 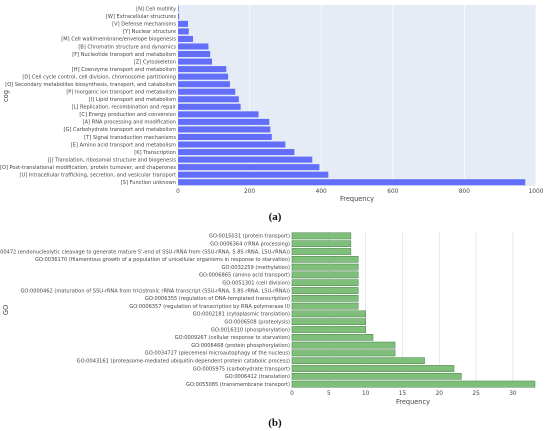 What do you see at coordinates (329, 394) in the screenshot?
I see `x-tick-label: 5` at bounding box center [329, 394].